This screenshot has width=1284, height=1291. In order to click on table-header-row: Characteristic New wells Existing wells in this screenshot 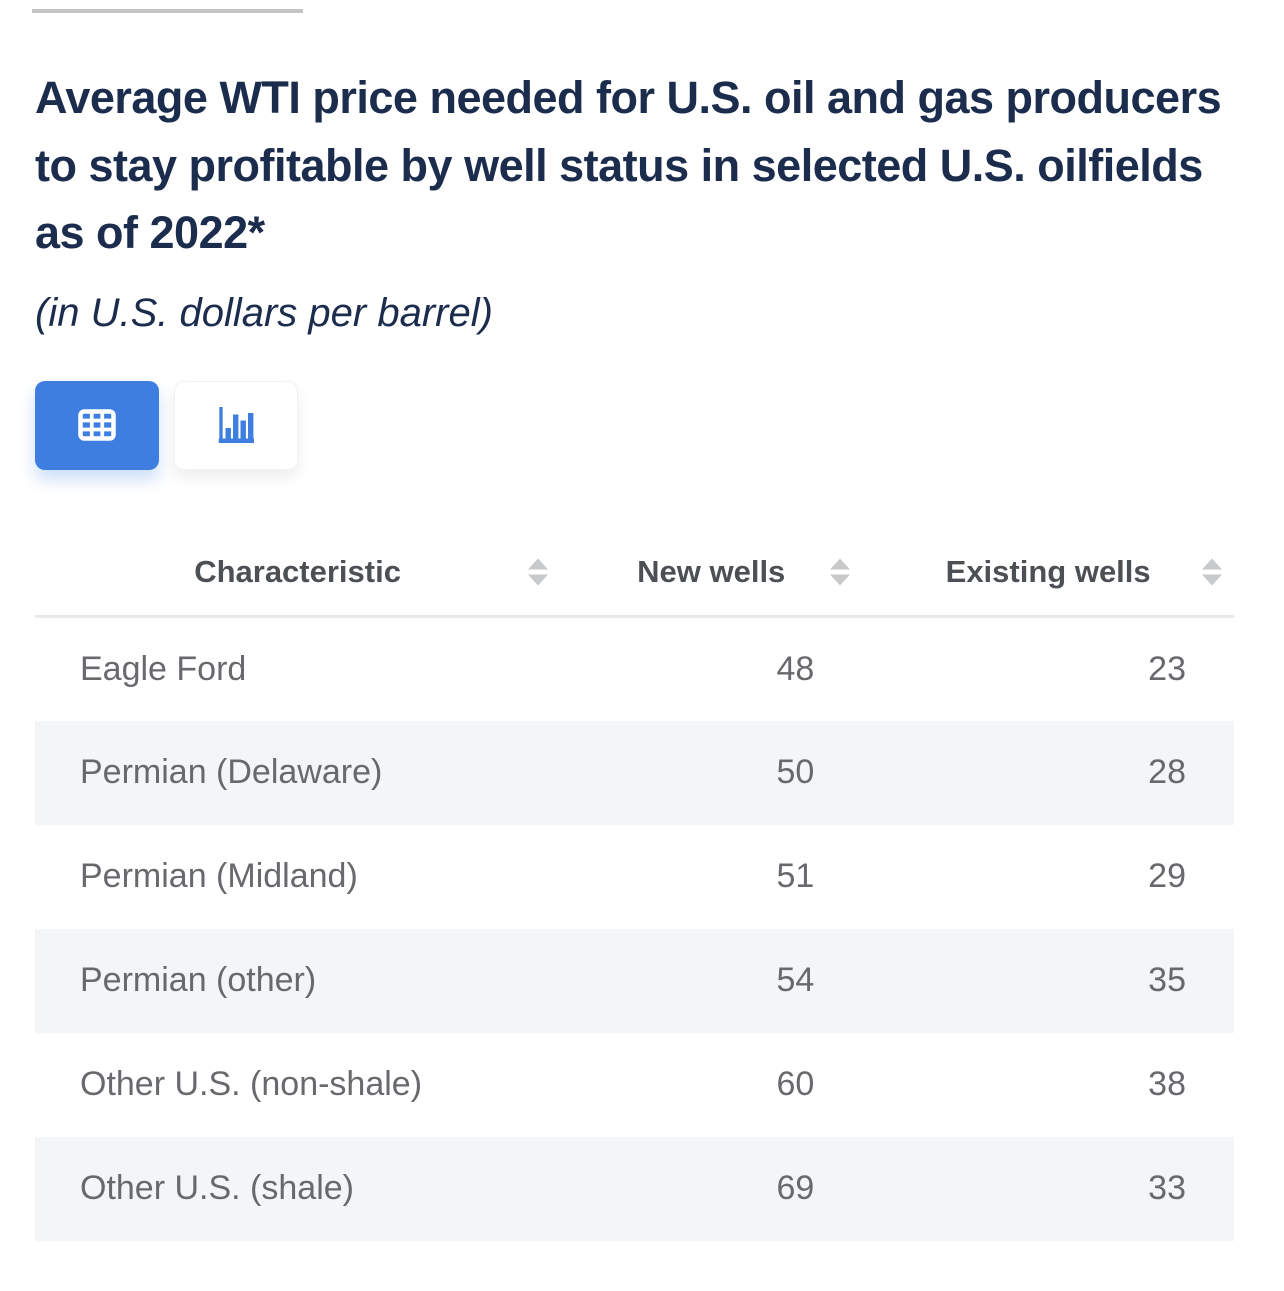, I will do `click(634, 573)`.